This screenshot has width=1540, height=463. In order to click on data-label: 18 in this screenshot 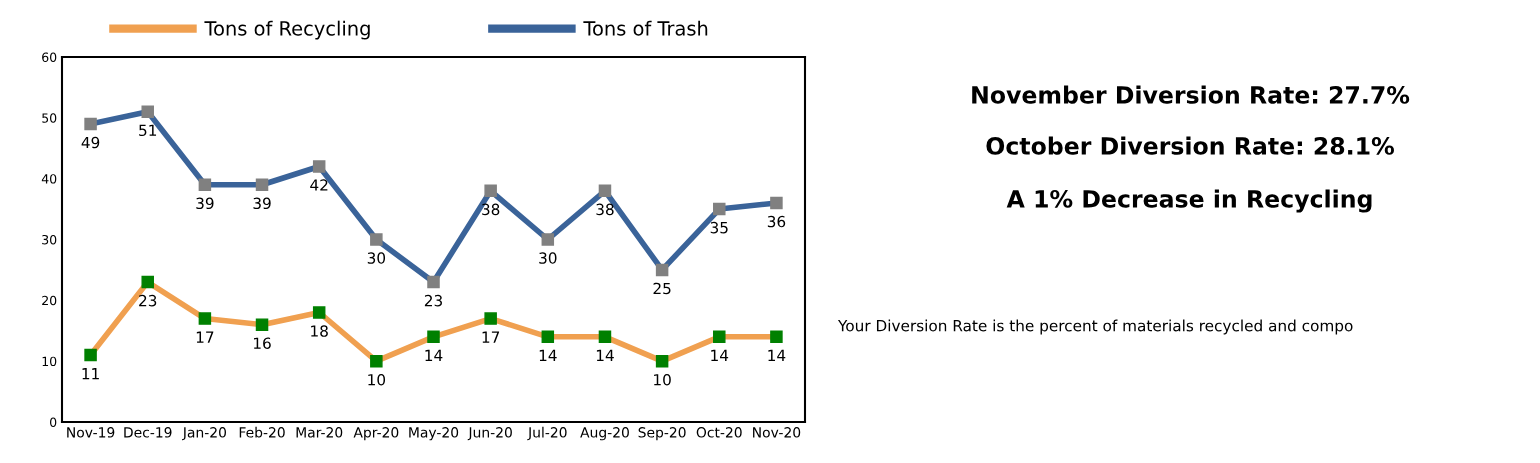, I will do `click(319, 331)`.